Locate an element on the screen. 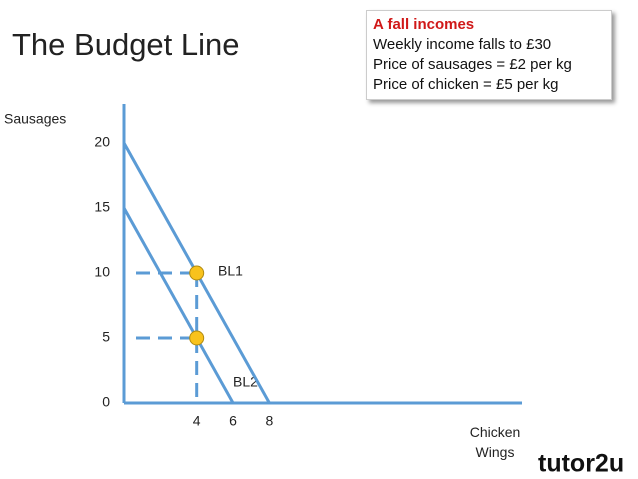 Image resolution: width=638 pixels, height=479 pixels. series-label: BL1 is located at coordinates (230, 271).